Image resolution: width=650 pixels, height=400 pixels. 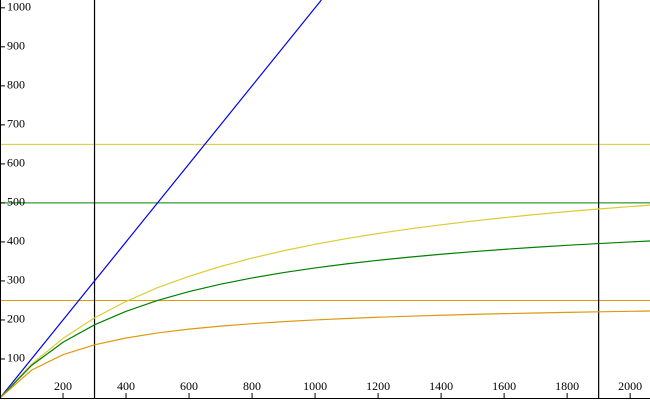 I want to click on y-tick-label: 800, so click(x=16, y=85).